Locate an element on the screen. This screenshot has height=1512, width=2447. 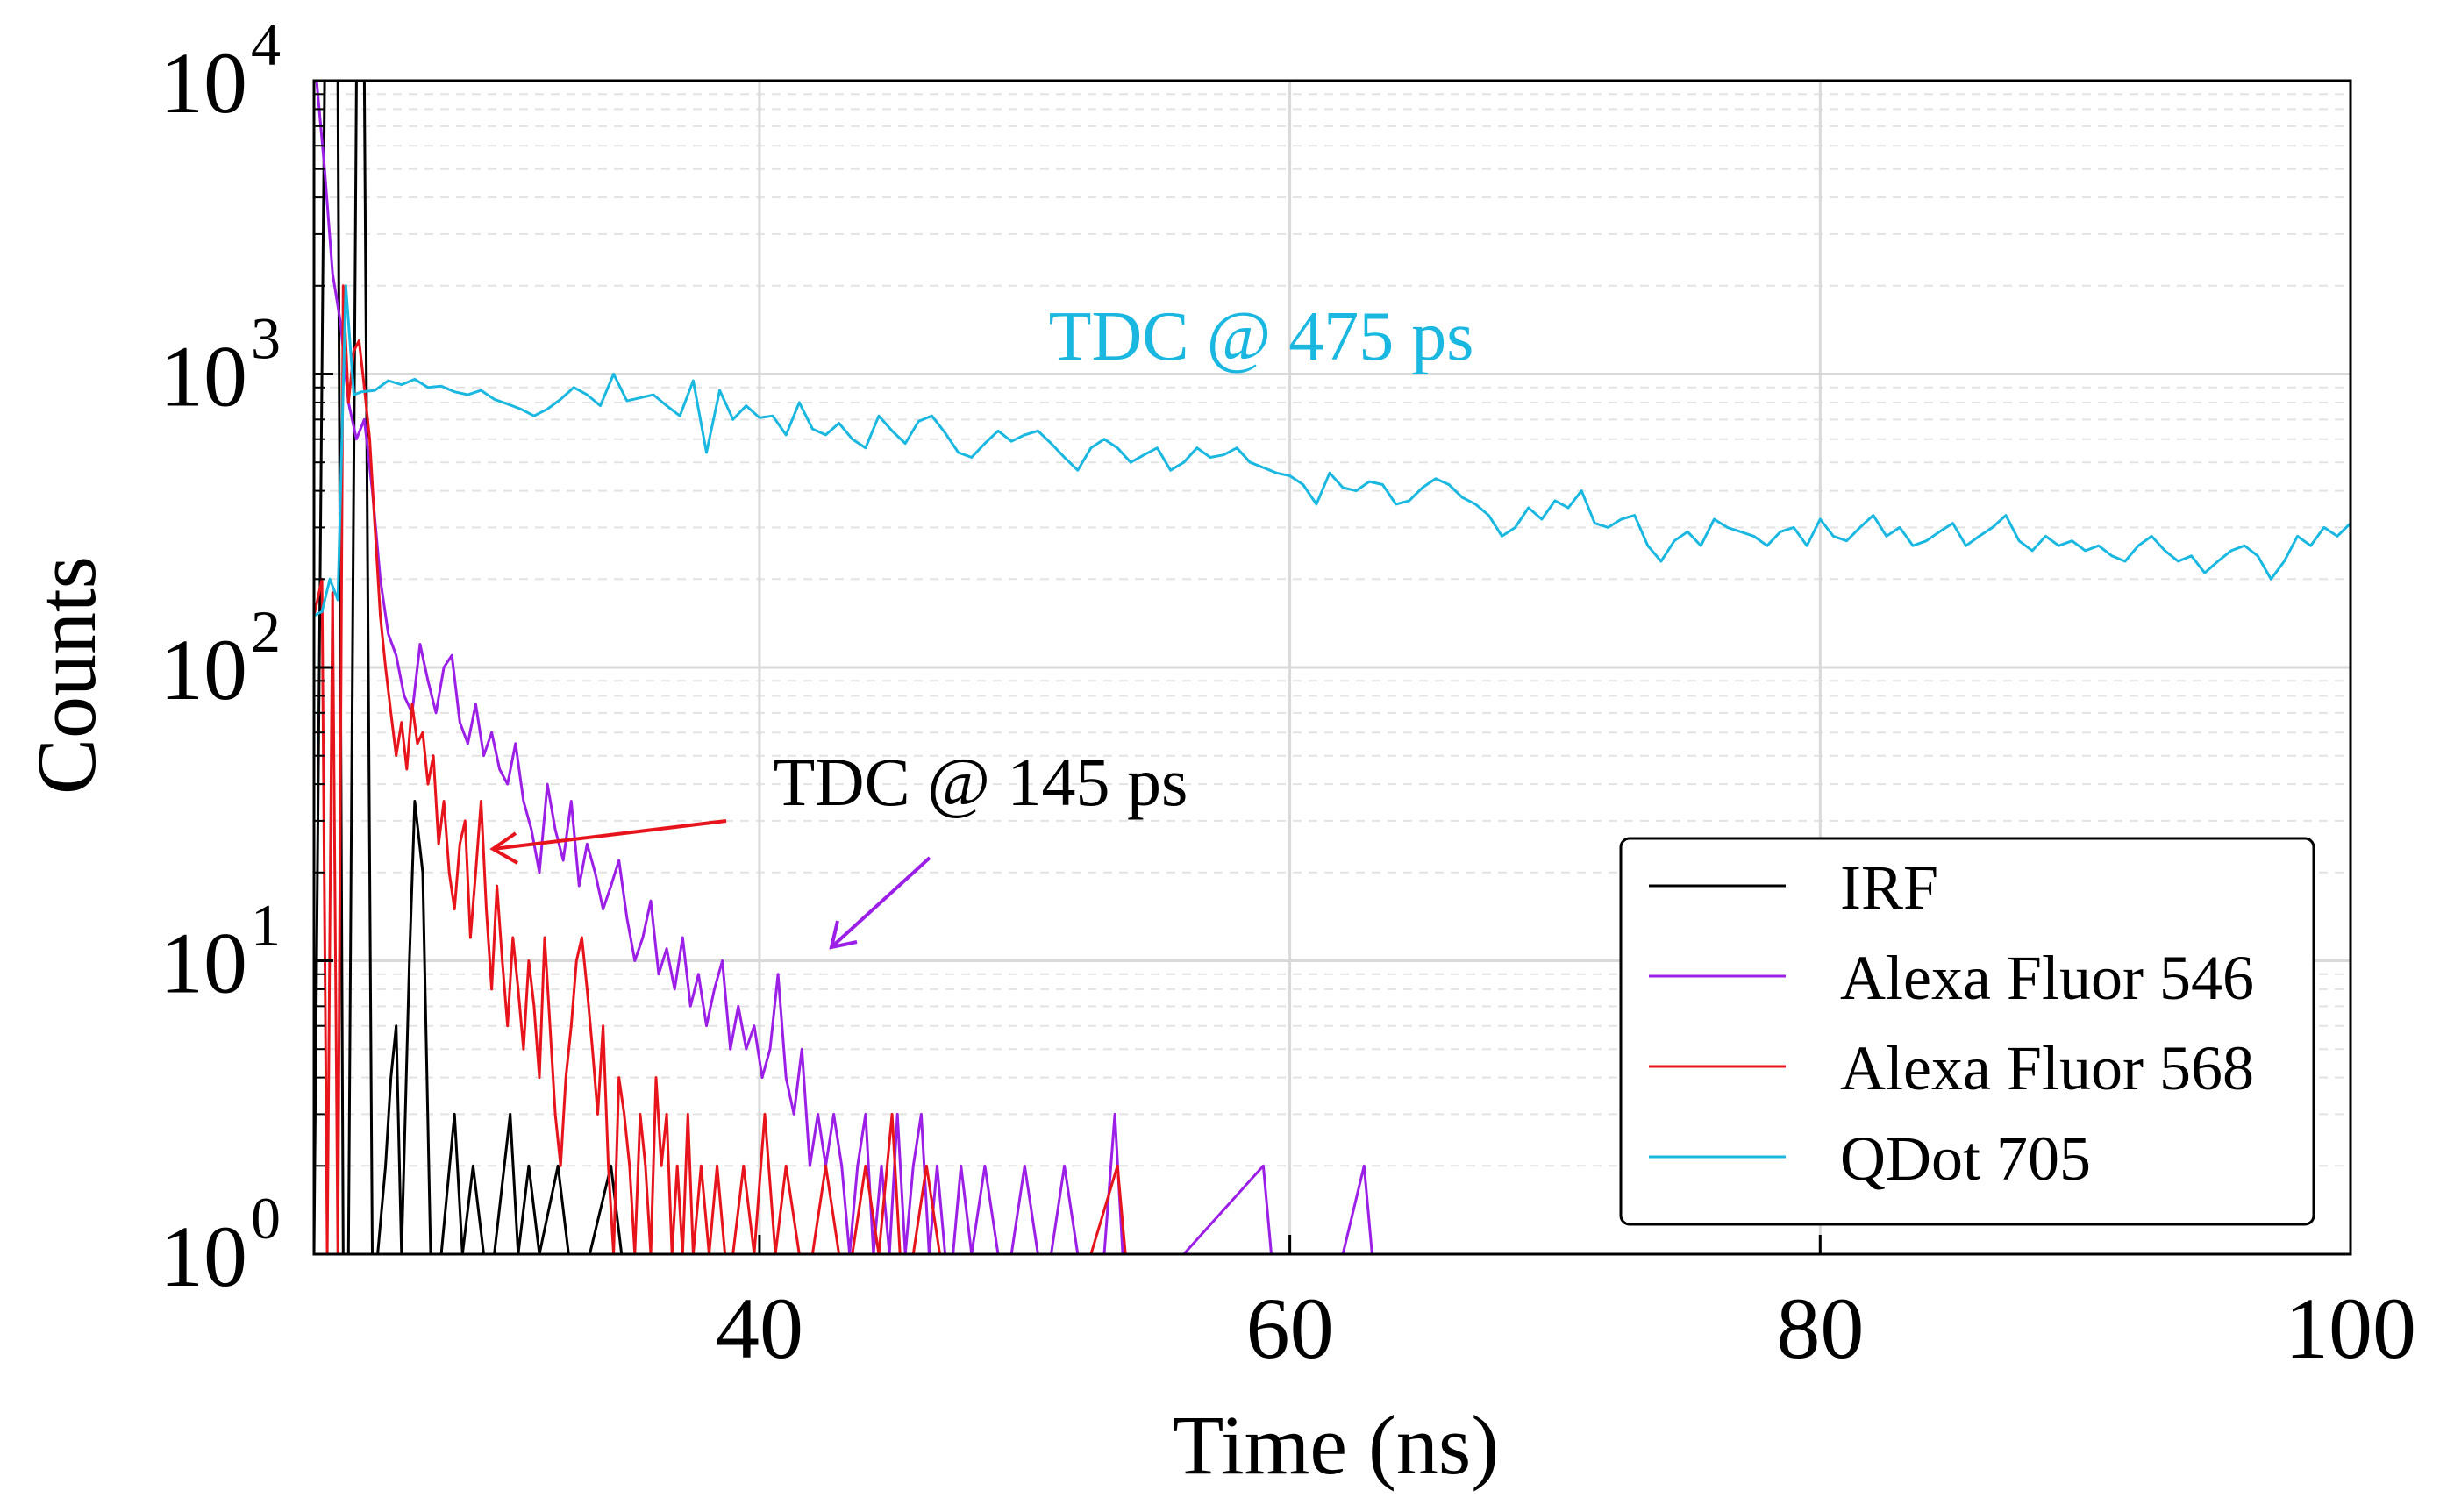
y-axis-label: Counts is located at coordinates (66, 675).